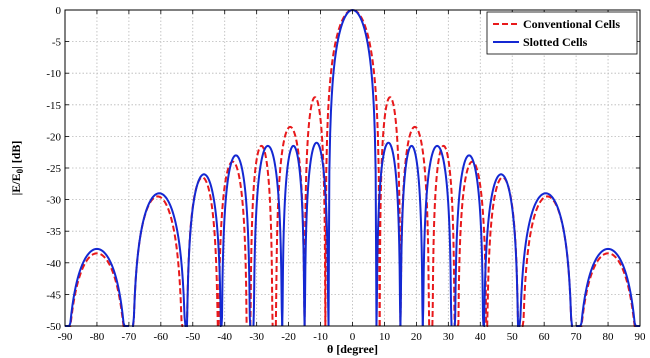 The width and height of the screenshot is (650, 358). Describe the element at coordinates (160, 337) in the screenshot. I see `x-tick-label: -60` at that location.